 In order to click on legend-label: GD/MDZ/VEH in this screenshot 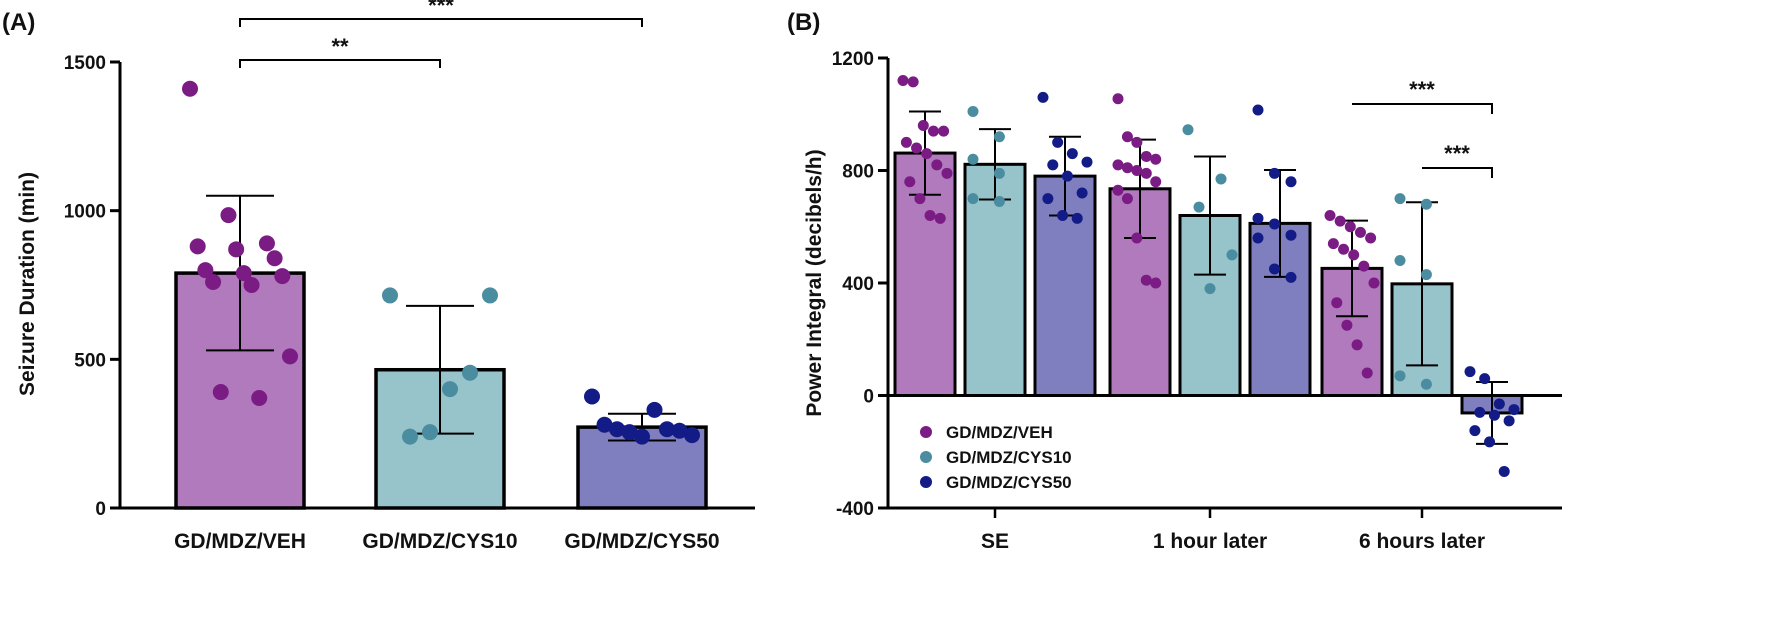, I will do `click(999, 432)`.